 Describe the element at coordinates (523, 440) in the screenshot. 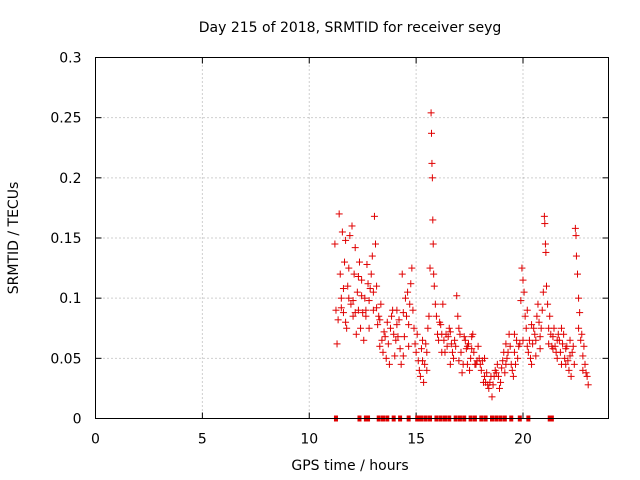

I see `x-tick-label: 20` at that location.